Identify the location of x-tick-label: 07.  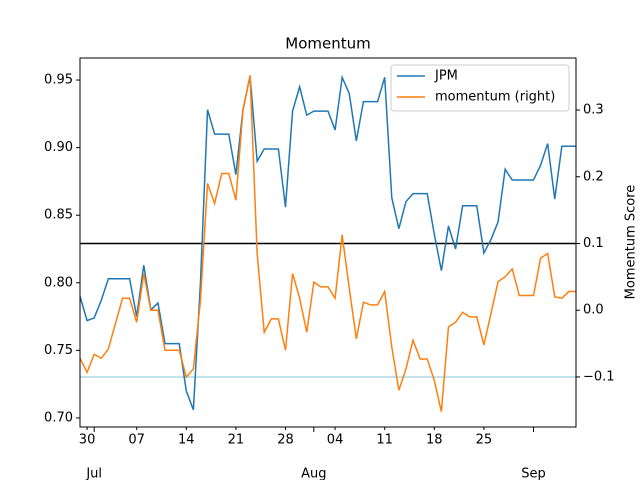
(136, 440).